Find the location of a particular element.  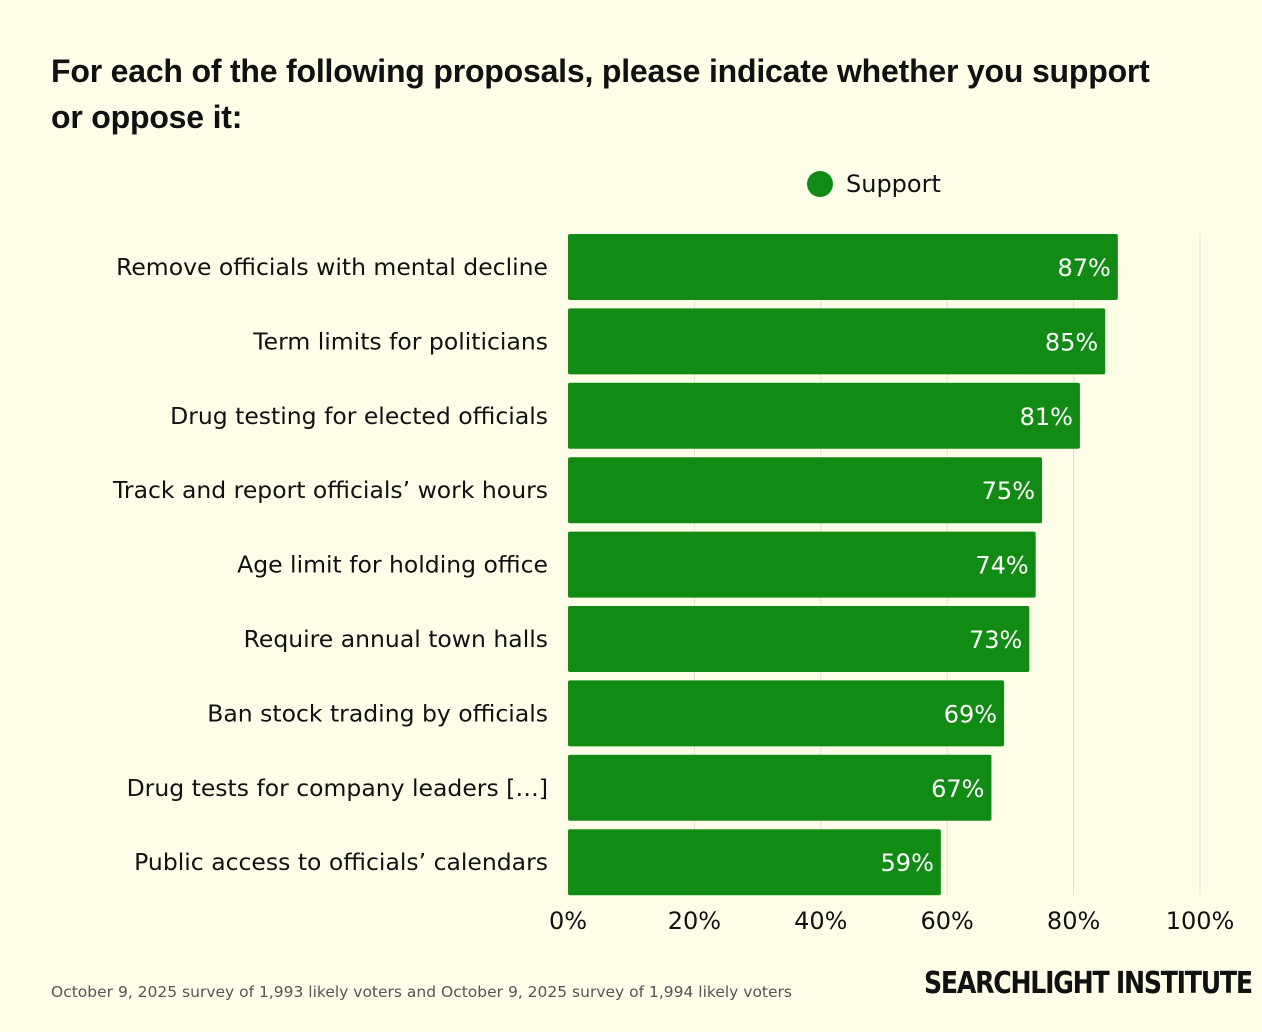

category-label: Require annual town halls is located at coordinates (396, 639).